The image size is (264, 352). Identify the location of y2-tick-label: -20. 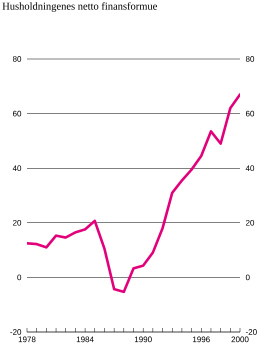
(251, 332).